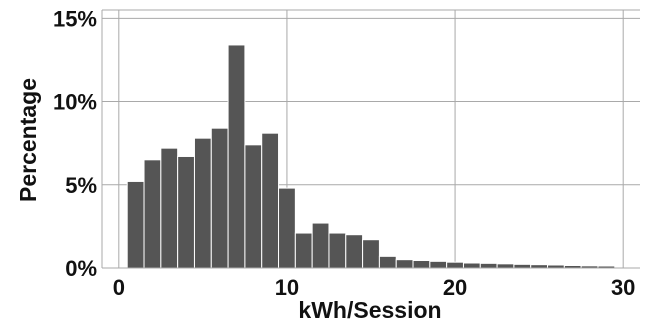 Image resolution: width=647 pixels, height=322 pixels. I want to click on y-tick-label-0: 0%, so click(81, 268).